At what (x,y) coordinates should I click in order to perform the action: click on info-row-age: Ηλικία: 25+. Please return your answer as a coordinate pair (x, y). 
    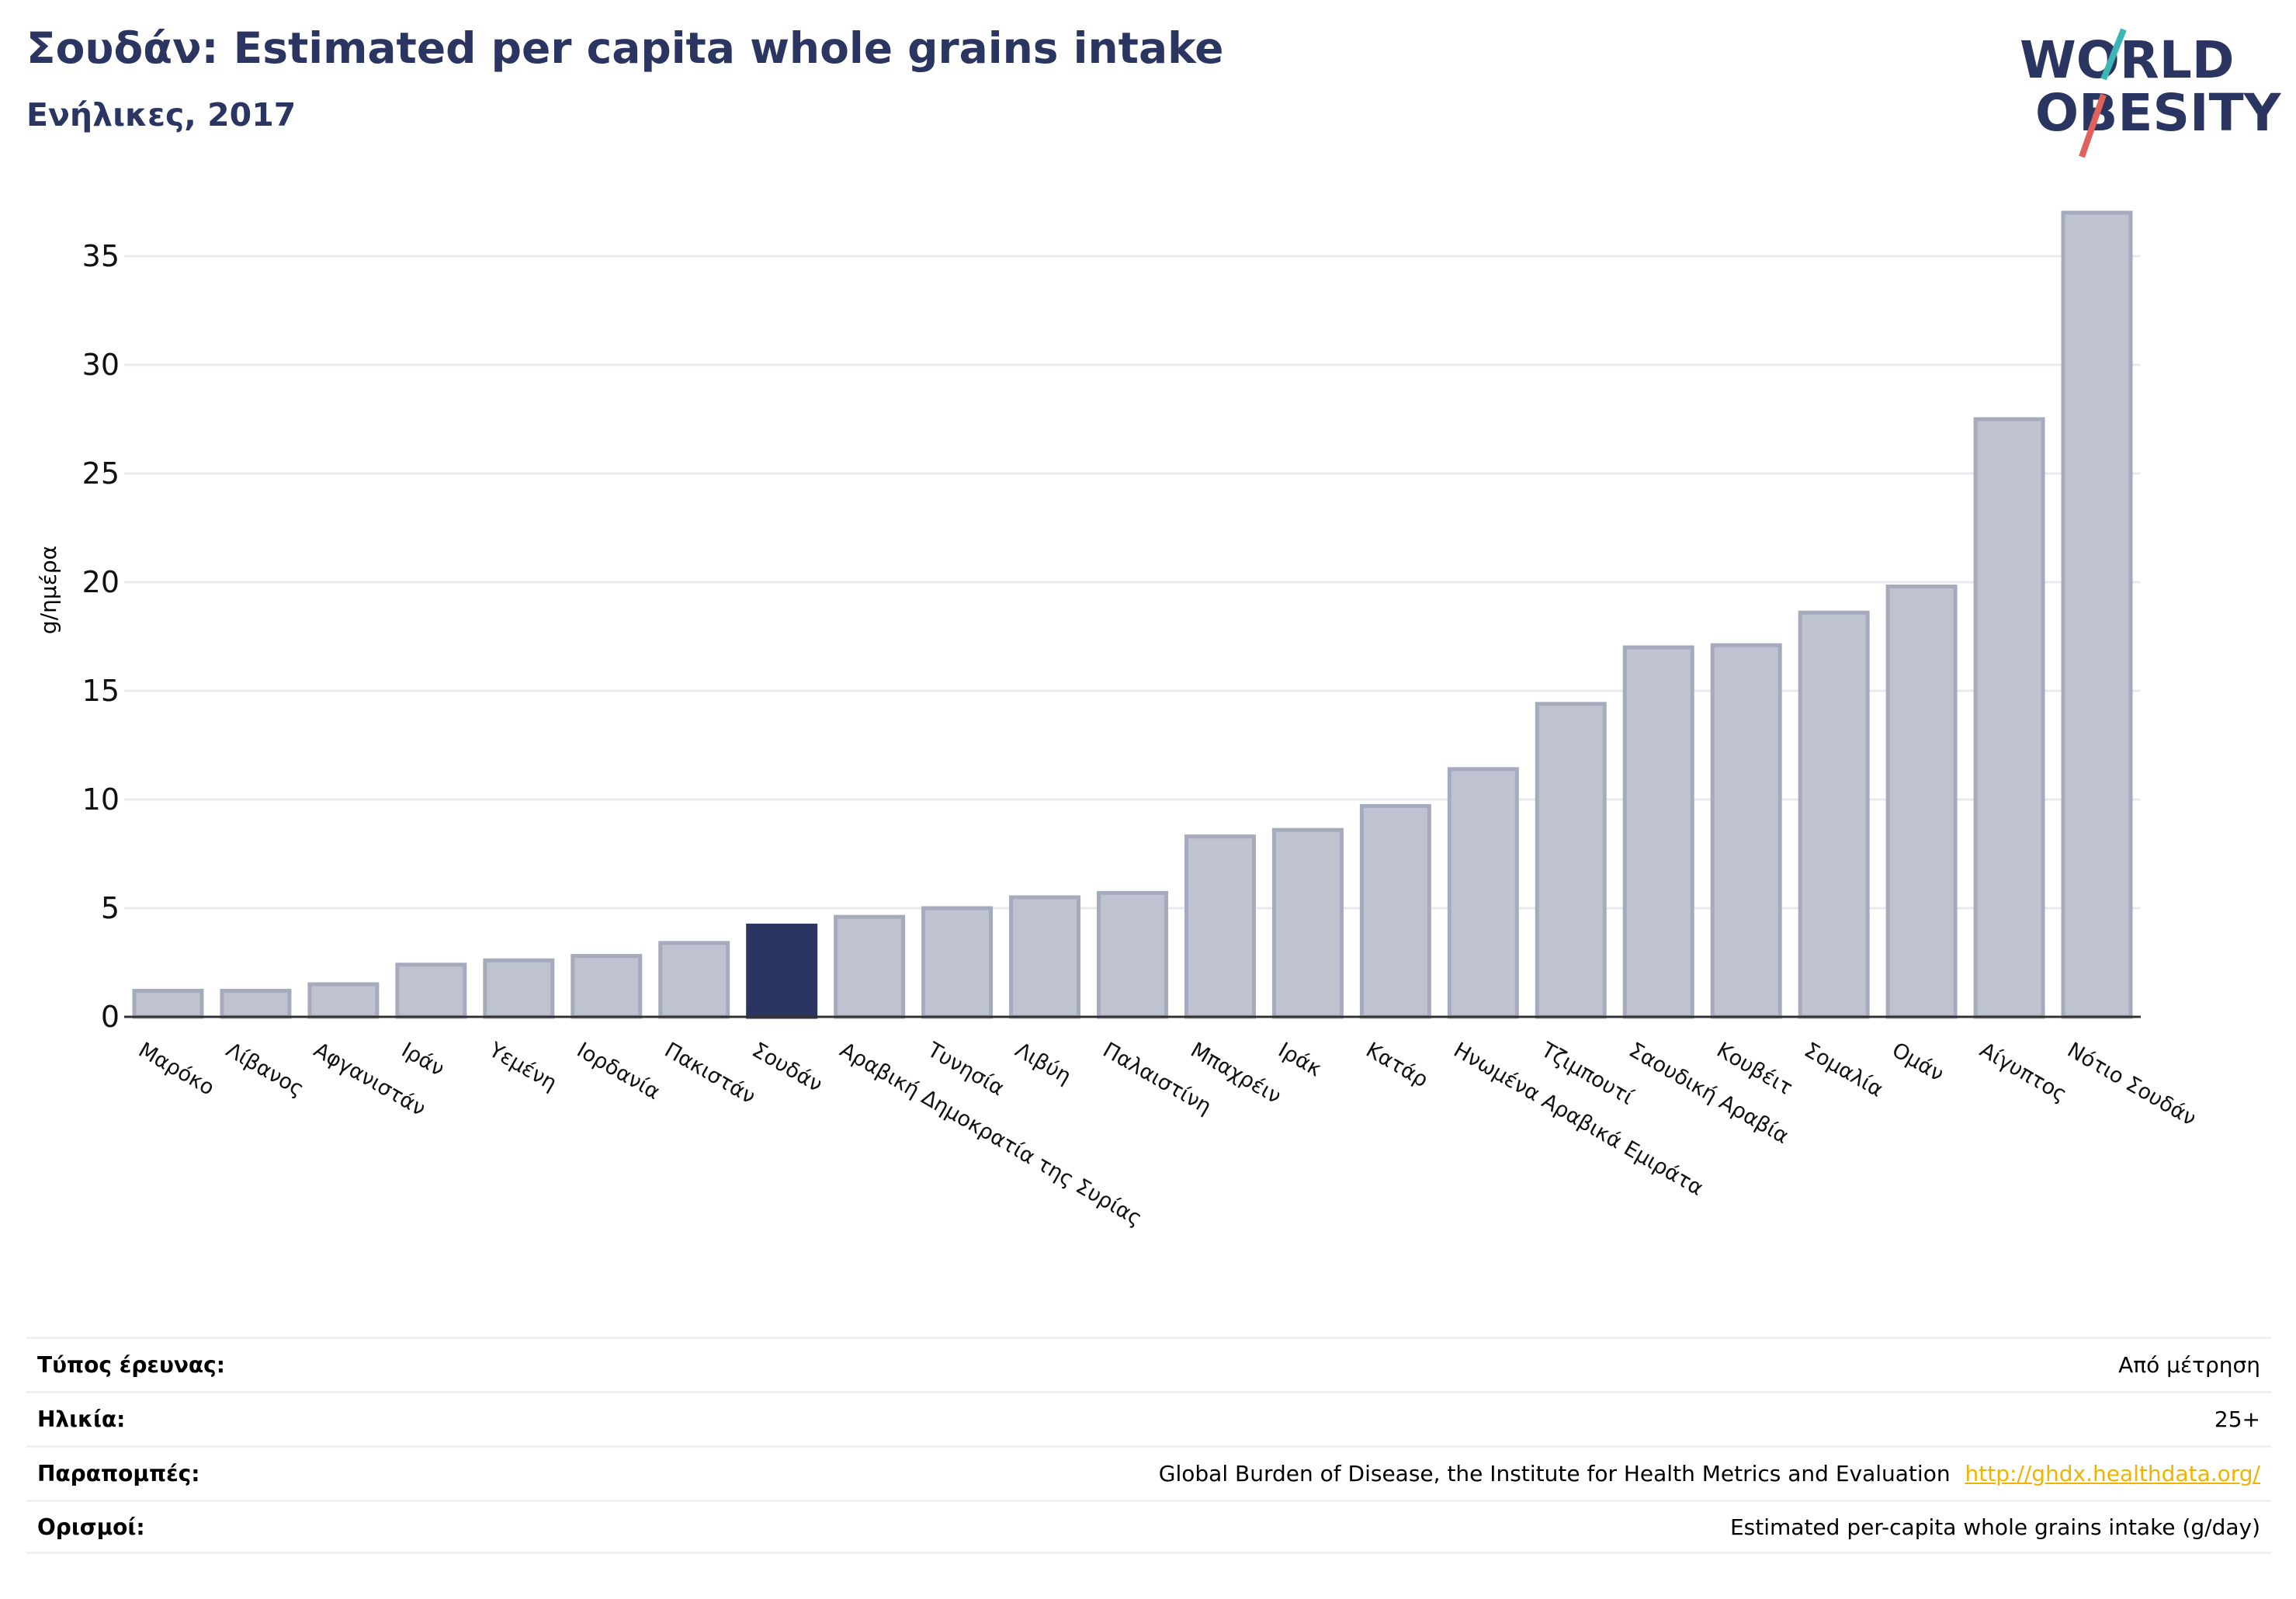
    Looking at the image, I should click on (1148, 1418).